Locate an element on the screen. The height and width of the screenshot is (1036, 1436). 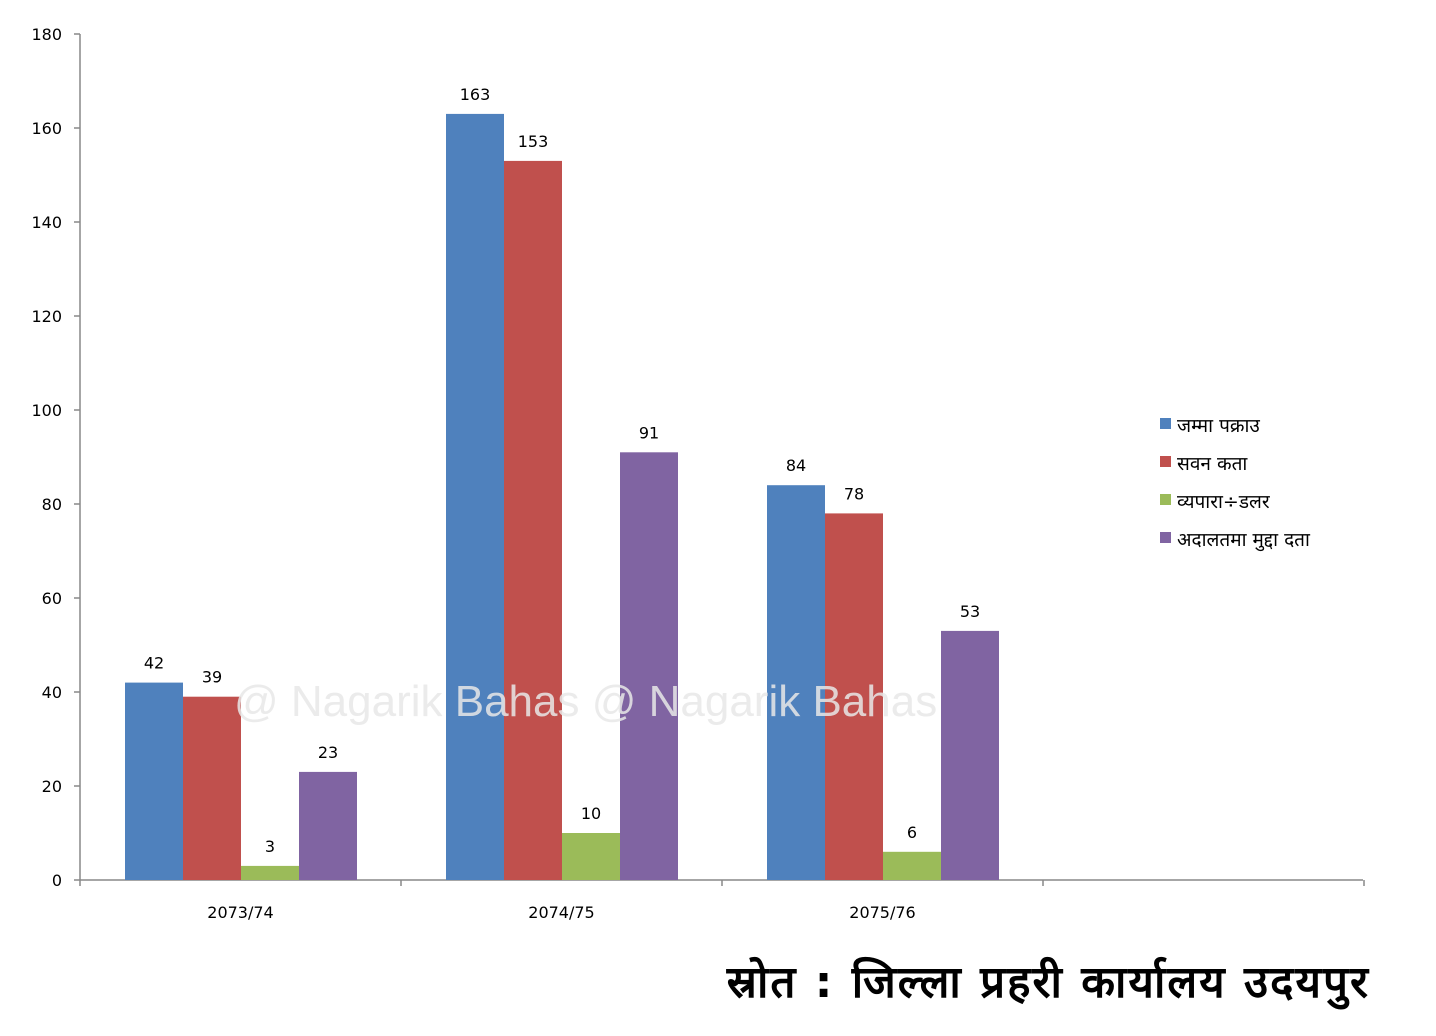
y-tick-label: 80 is located at coordinates (52, 504).